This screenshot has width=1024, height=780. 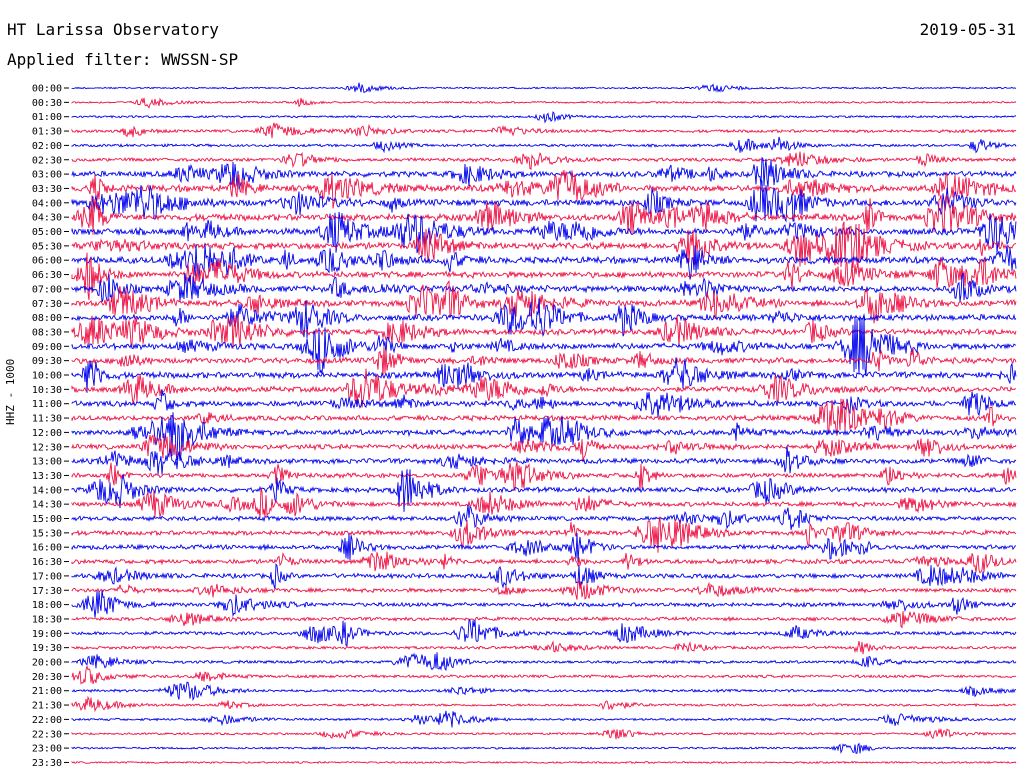 I want to click on row-time-label: 22:00, so click(x=47, y=720).